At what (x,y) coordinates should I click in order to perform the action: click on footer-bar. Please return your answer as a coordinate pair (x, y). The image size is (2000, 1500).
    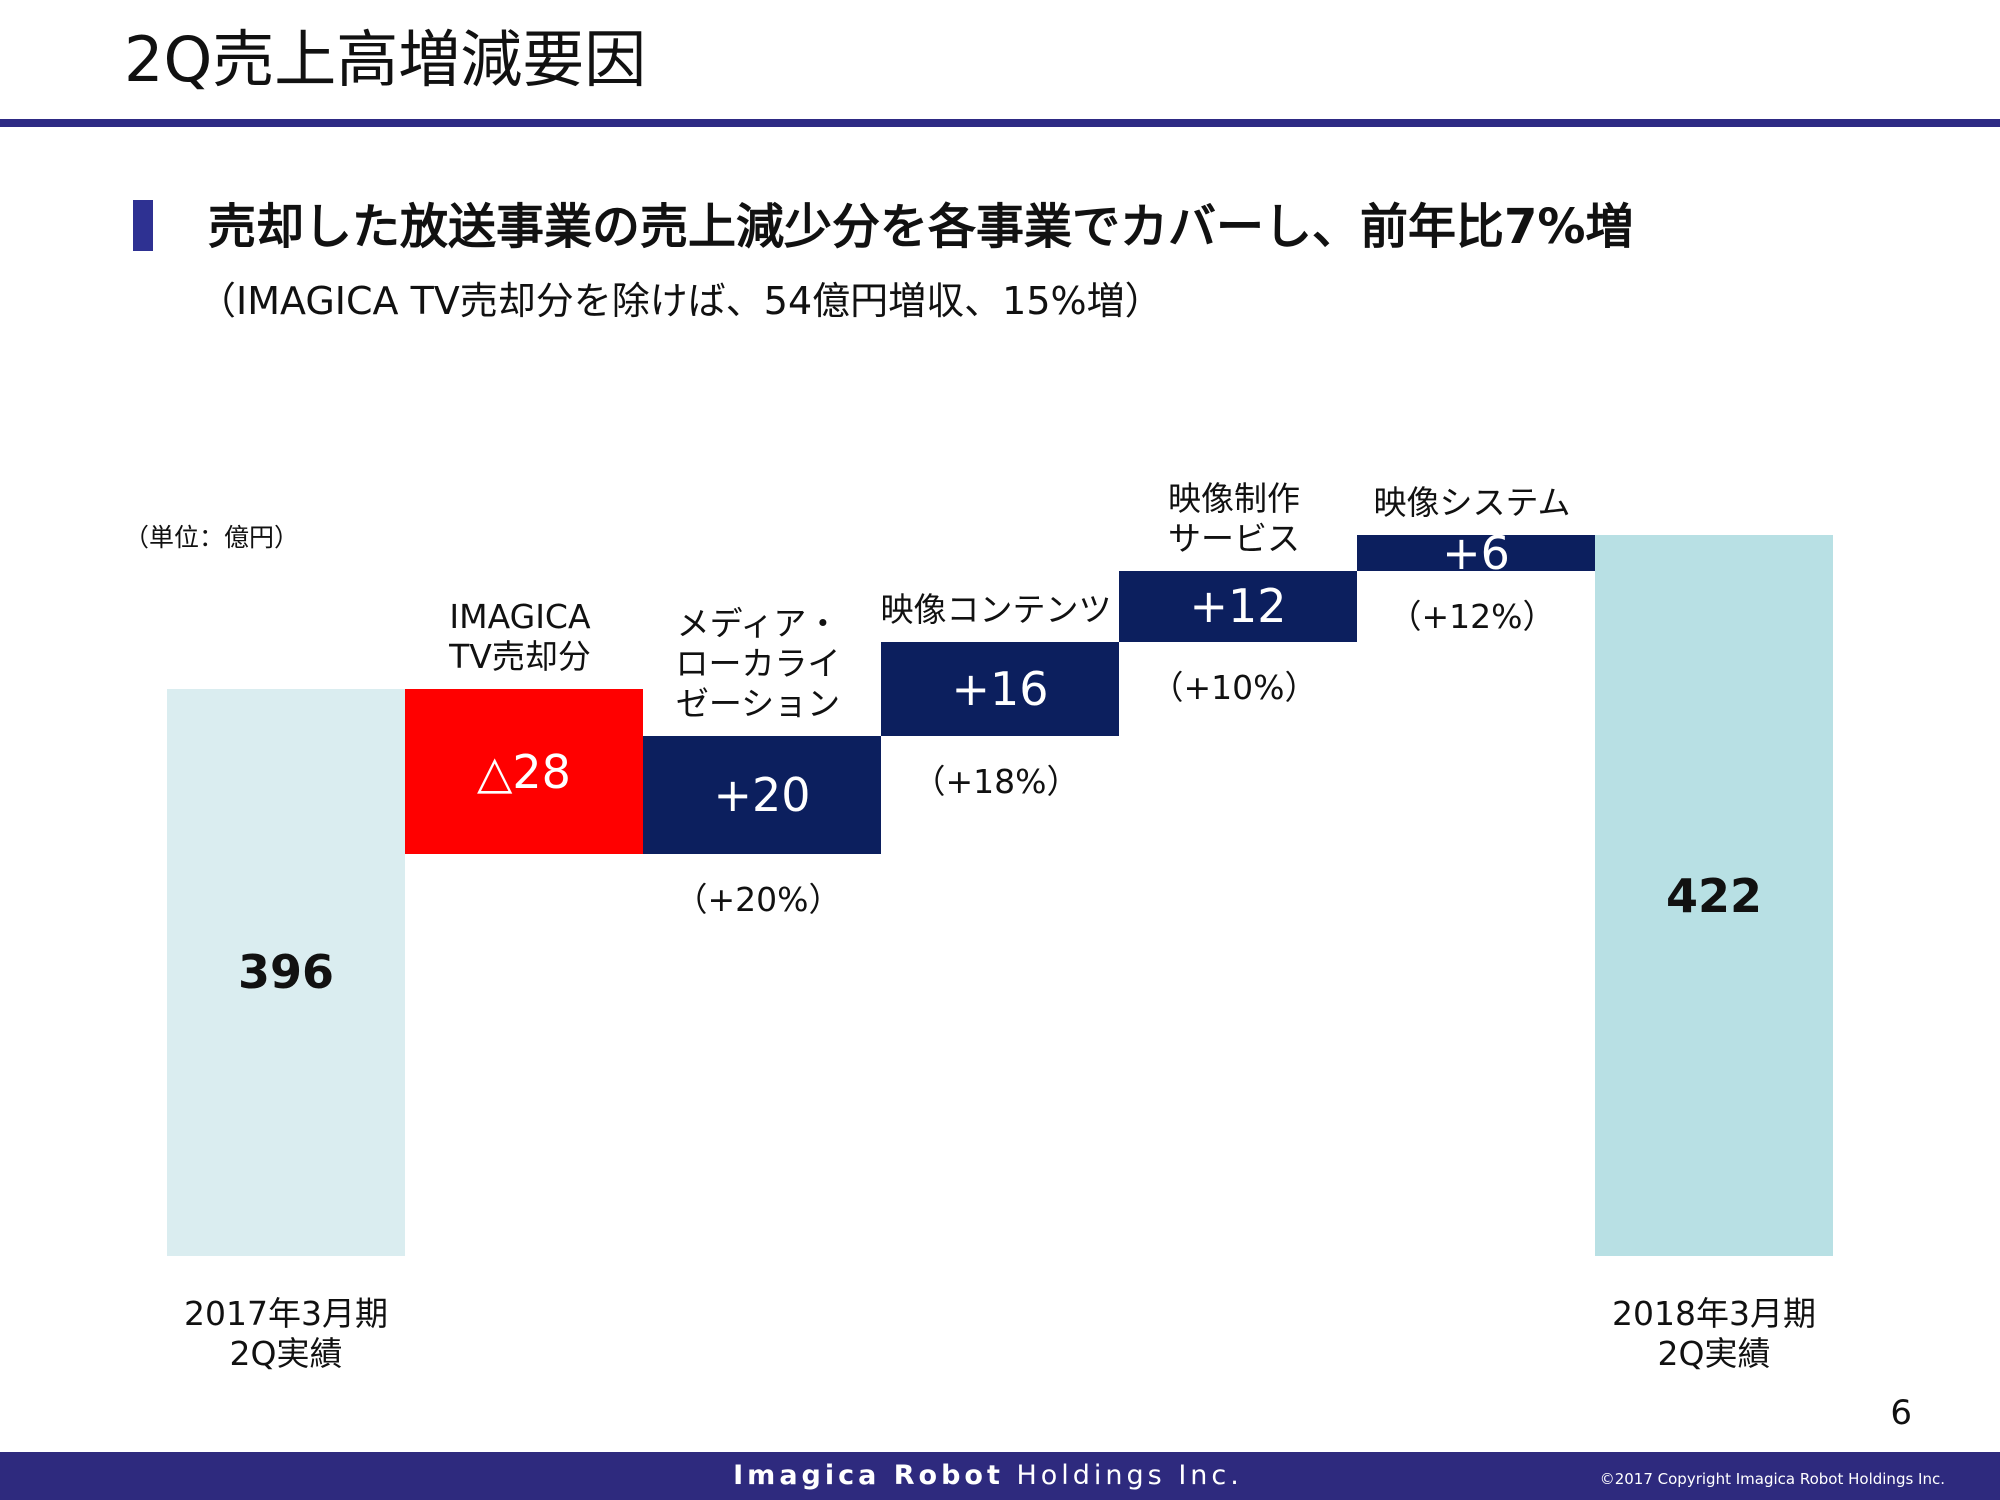
    Looking at the image, I should click on (1000, 1476).